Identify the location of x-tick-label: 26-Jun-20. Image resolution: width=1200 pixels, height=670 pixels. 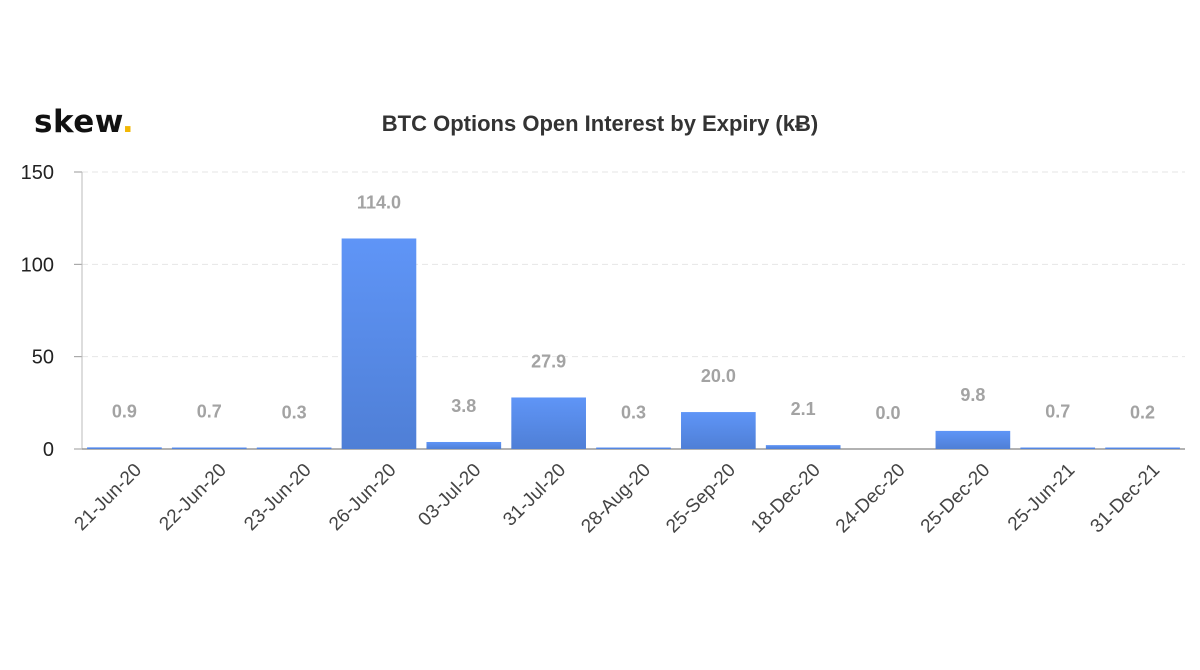
(362, 497).